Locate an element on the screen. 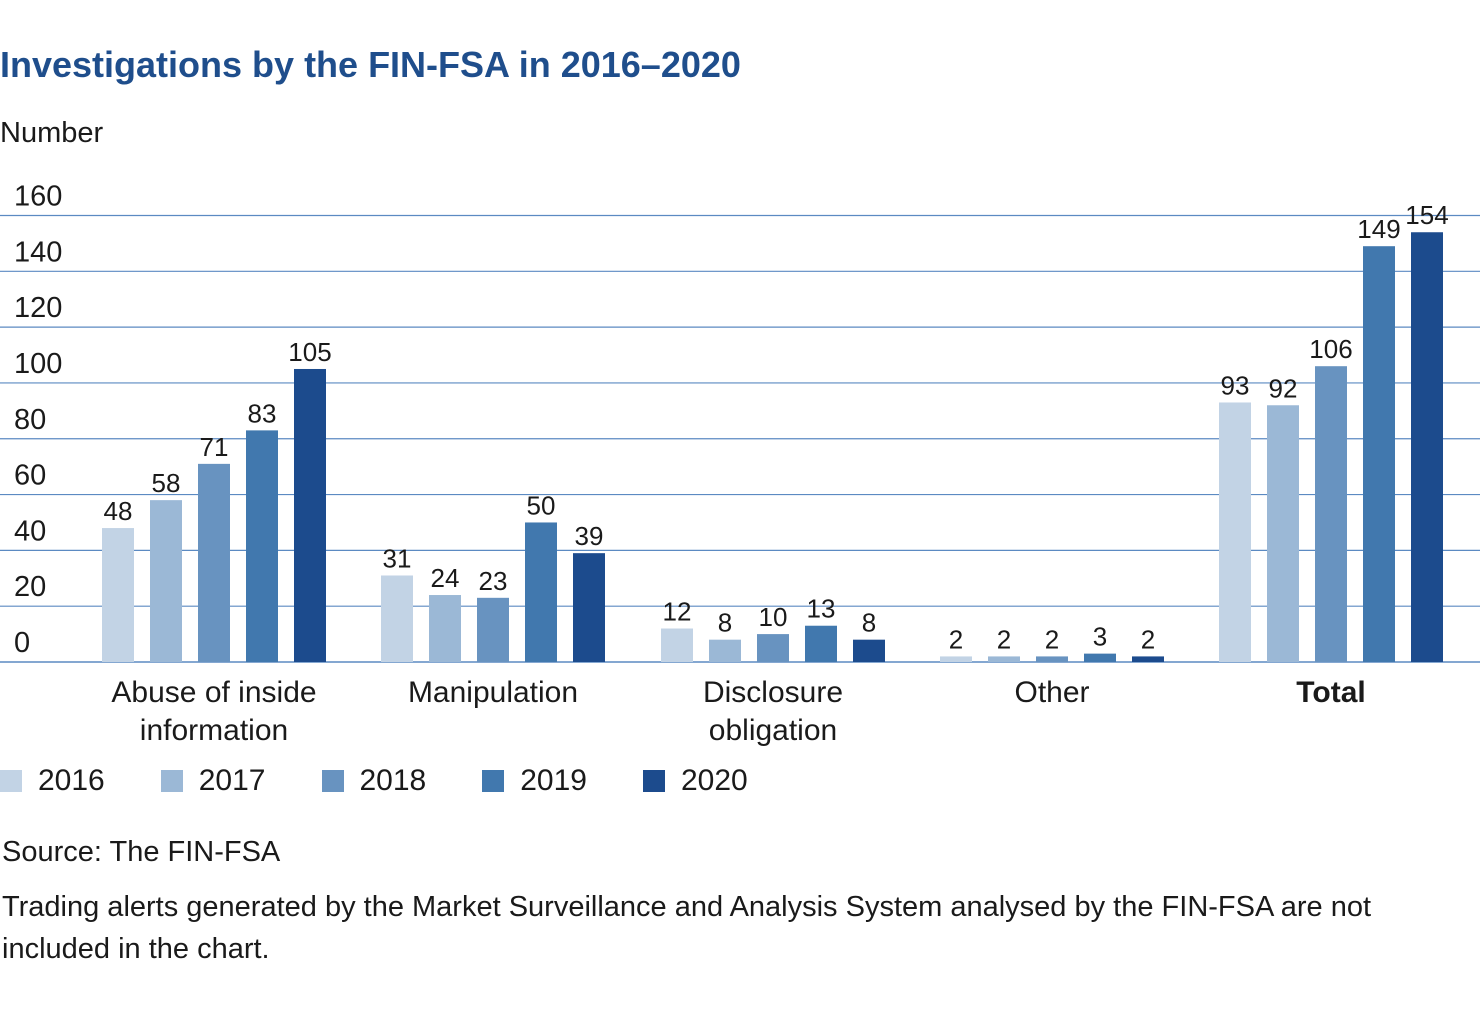  data-label: 13 is located at coordinates (821, 609).